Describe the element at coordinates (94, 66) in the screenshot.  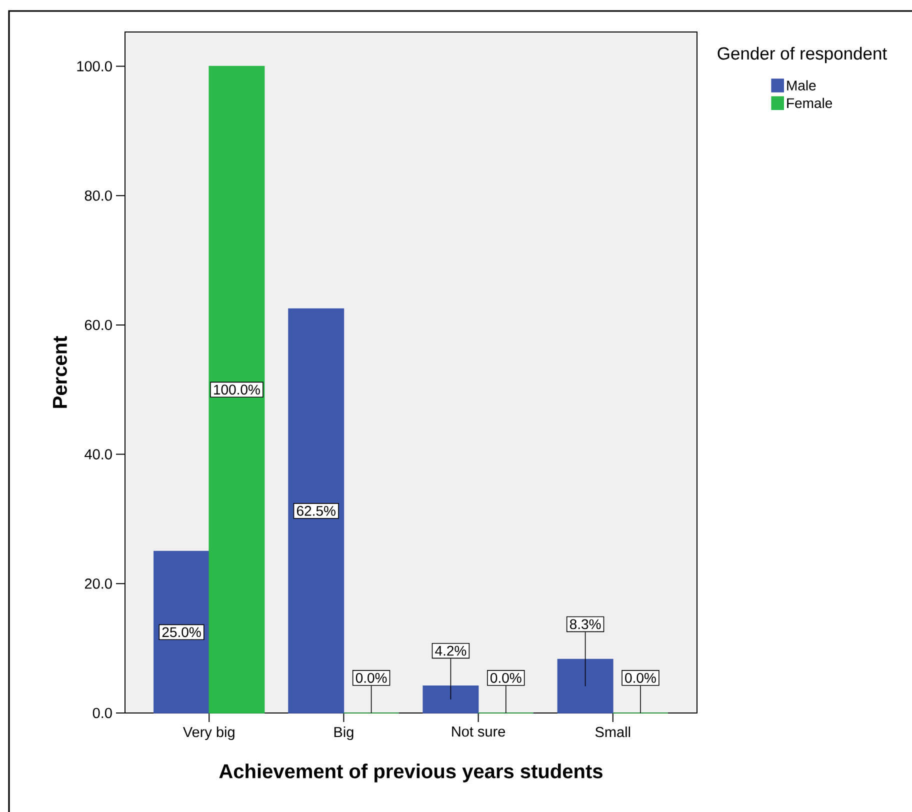
I see `y-tick-label: 100.0` at that location.